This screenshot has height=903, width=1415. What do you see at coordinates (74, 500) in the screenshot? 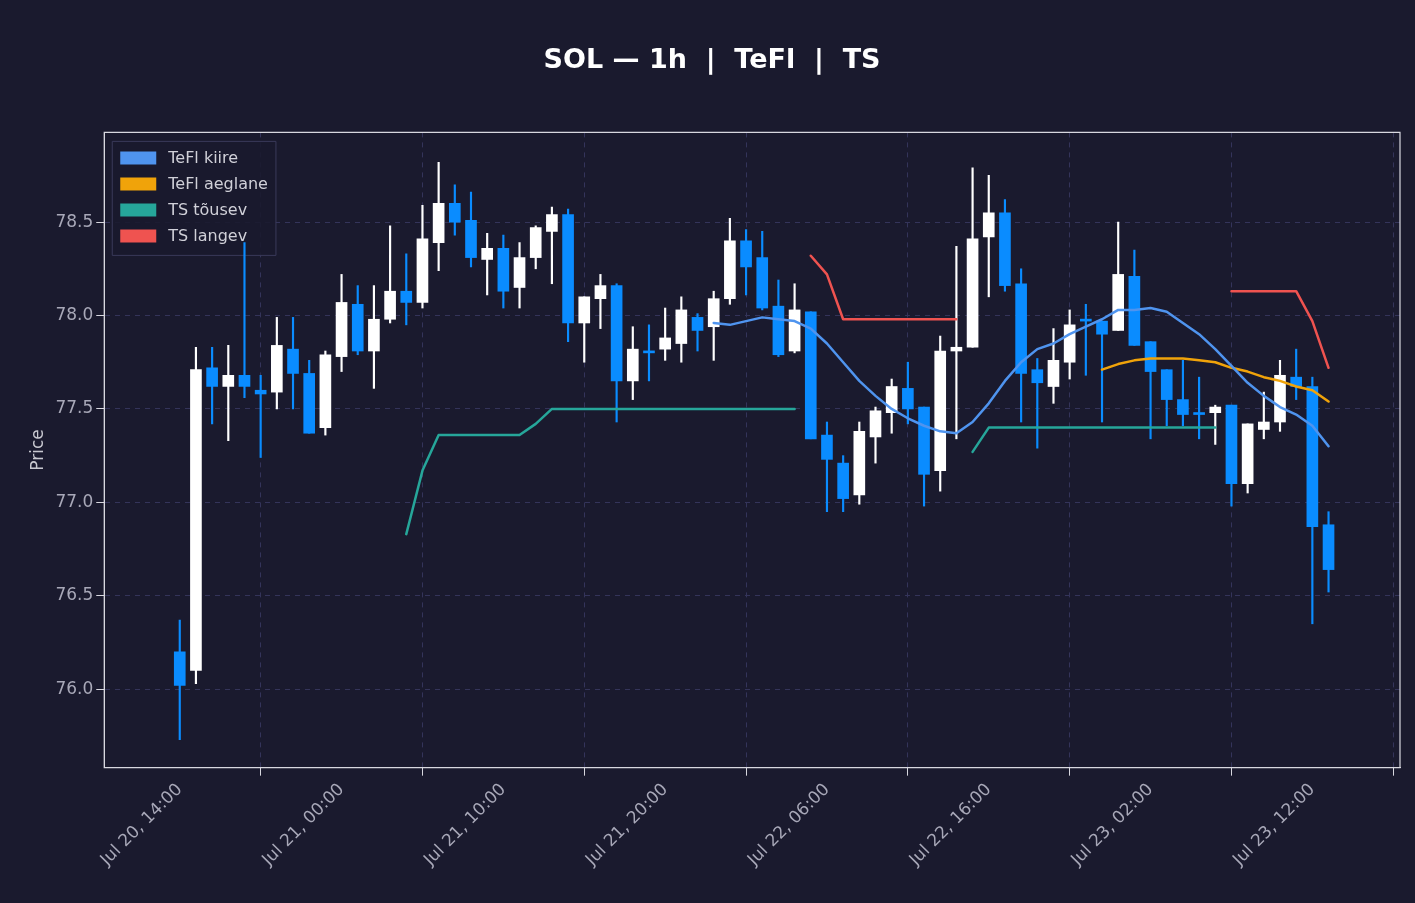
I see `y-tick-label: 77.0` at bounding box center [74, 500].